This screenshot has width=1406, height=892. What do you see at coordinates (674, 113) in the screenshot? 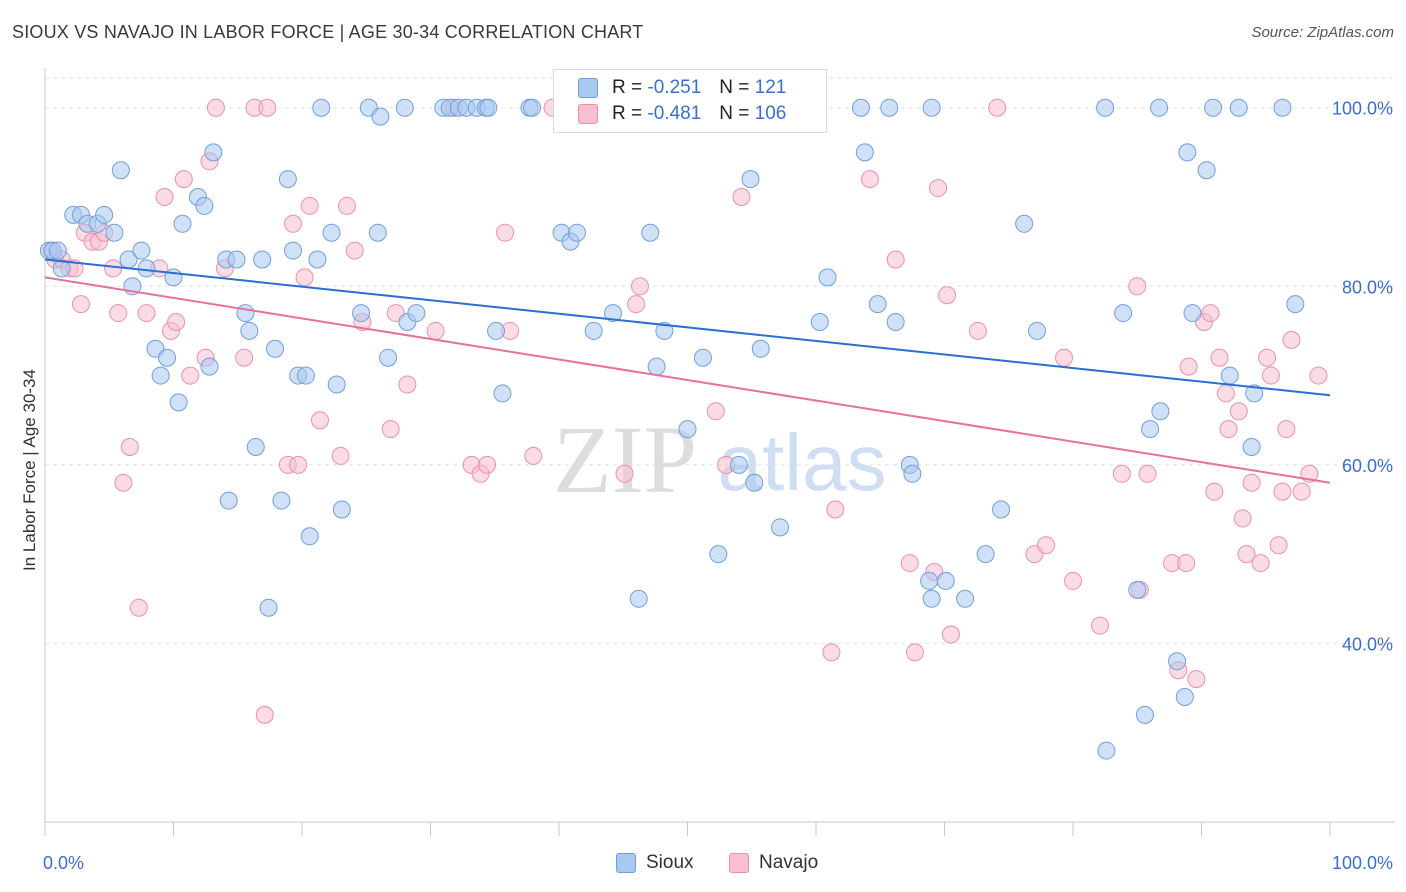
I see `r-value: -0.481` at bounding box center [674, 113].